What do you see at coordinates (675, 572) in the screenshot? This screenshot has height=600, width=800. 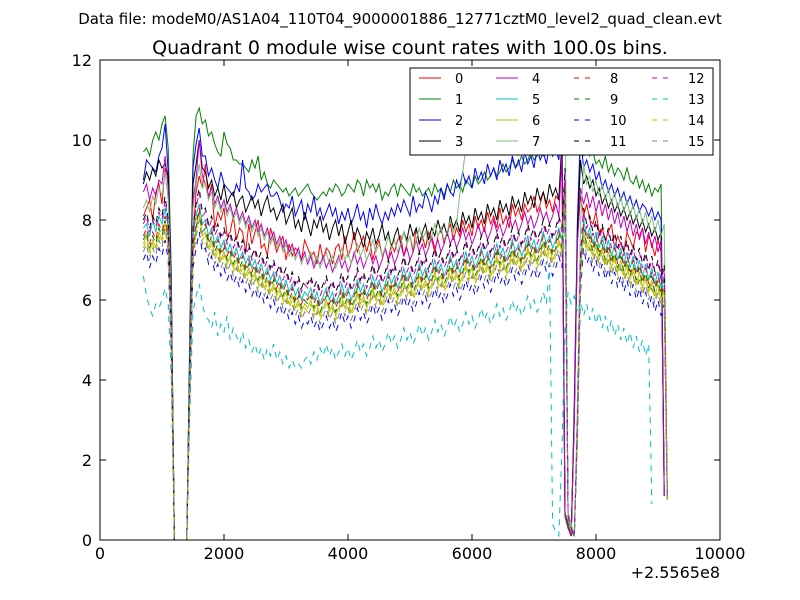 I see `x-offset-label: +2.5565e8` at bounding box center [675, 572].